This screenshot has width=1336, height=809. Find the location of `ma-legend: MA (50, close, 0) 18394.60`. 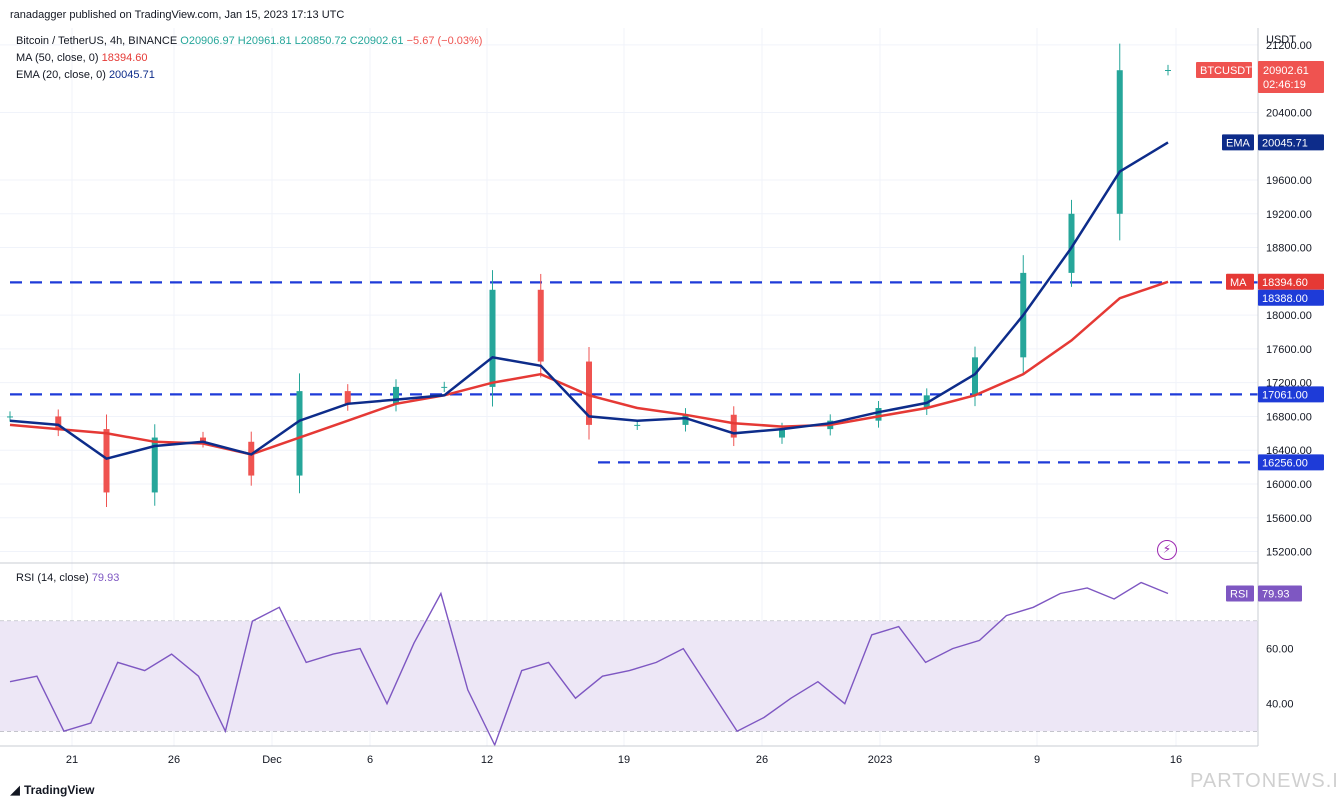

ma-legend: MA (50, close, 0) 18394.60 is located at coordinates (82, 58).